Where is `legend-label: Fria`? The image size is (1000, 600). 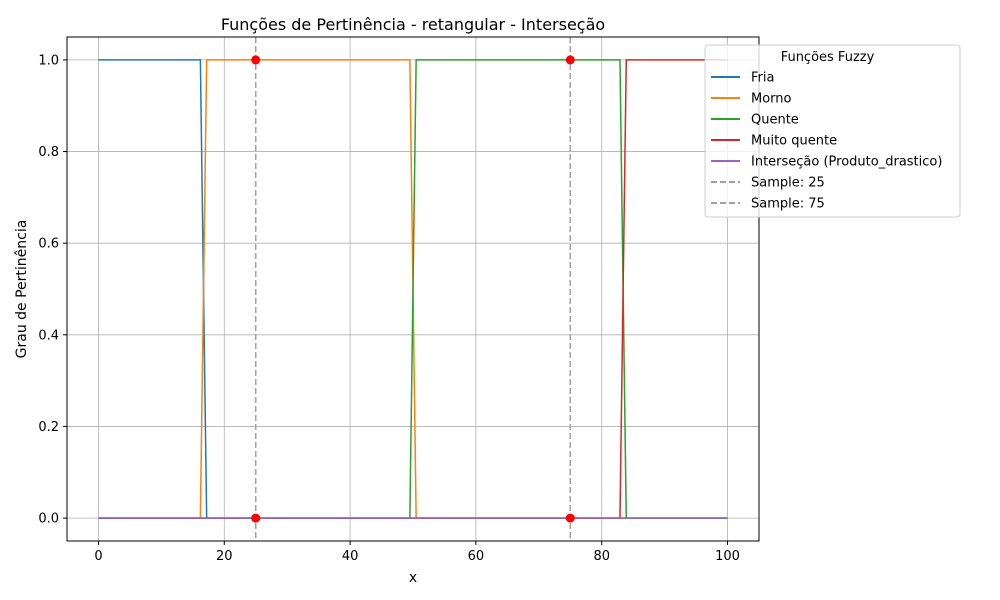
legend-label: Fria is located at coordinates (762, 78).